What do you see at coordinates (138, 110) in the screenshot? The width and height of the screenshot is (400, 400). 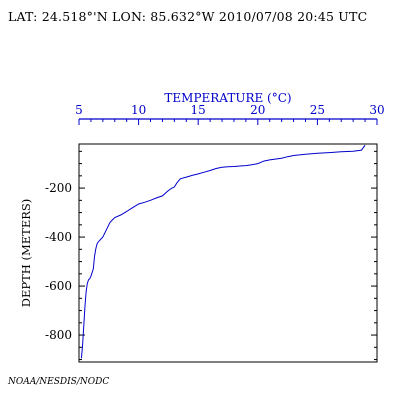 I see `x-tick-label: 10` at bounding box center [138, 110].